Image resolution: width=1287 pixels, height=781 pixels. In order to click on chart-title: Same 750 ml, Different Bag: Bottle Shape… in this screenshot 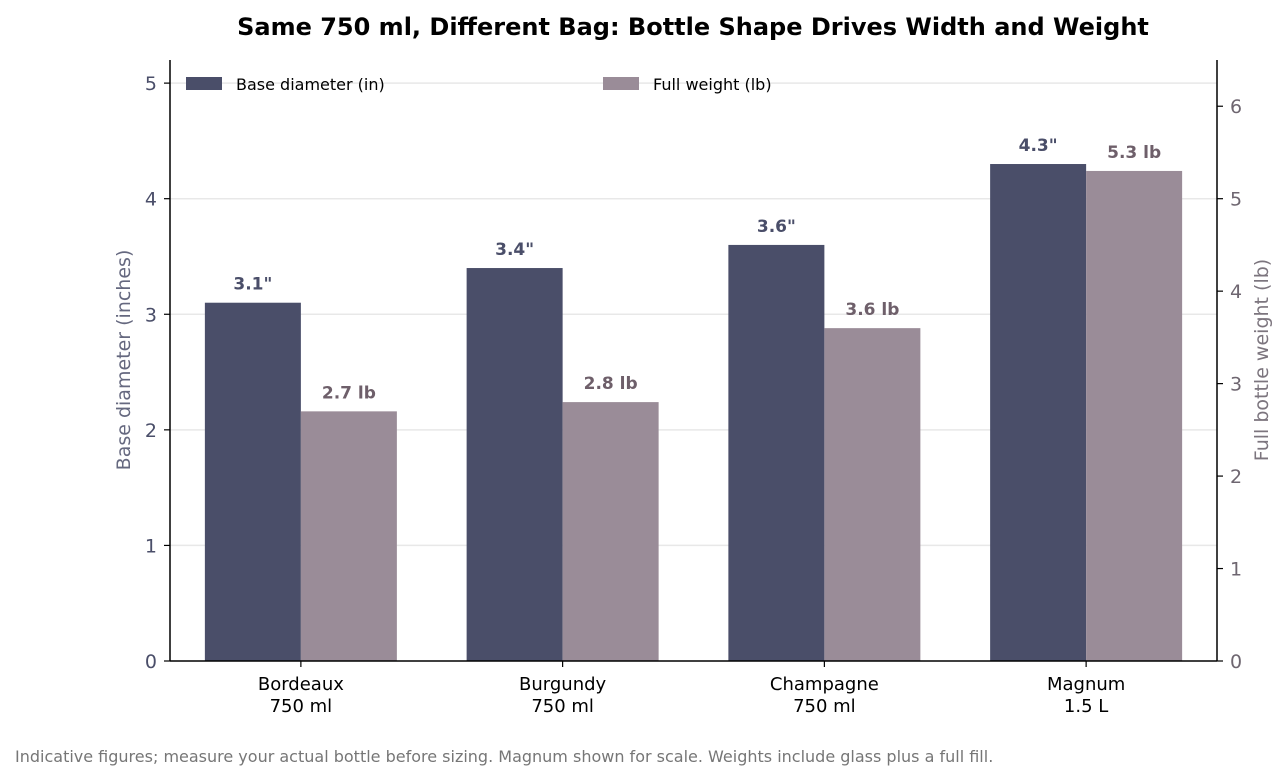, I will do `click(693, 27)`.